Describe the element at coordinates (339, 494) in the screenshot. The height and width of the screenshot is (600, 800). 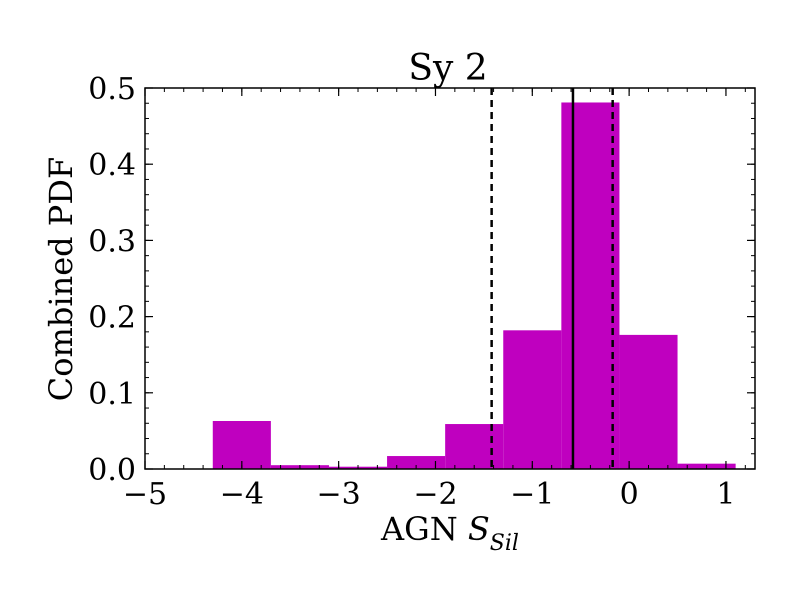
I see `x-tick-label: −3` at that location.